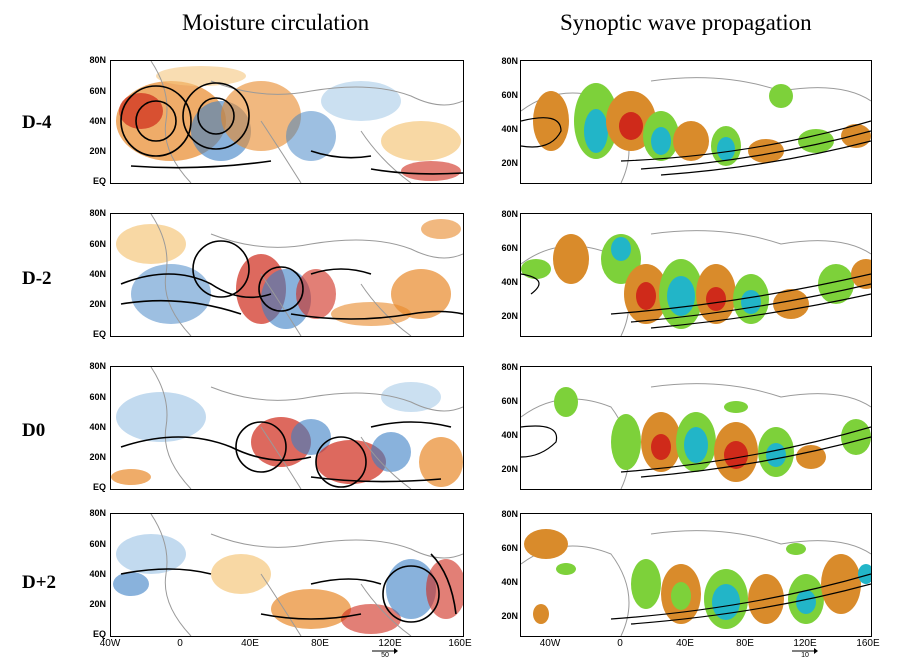 This screenshot has height=666, width=900. What do you see at coordinates (37, 278) in the screenshot?
I see `row-label-d-2: D-2` at bounding box center [37, 278].